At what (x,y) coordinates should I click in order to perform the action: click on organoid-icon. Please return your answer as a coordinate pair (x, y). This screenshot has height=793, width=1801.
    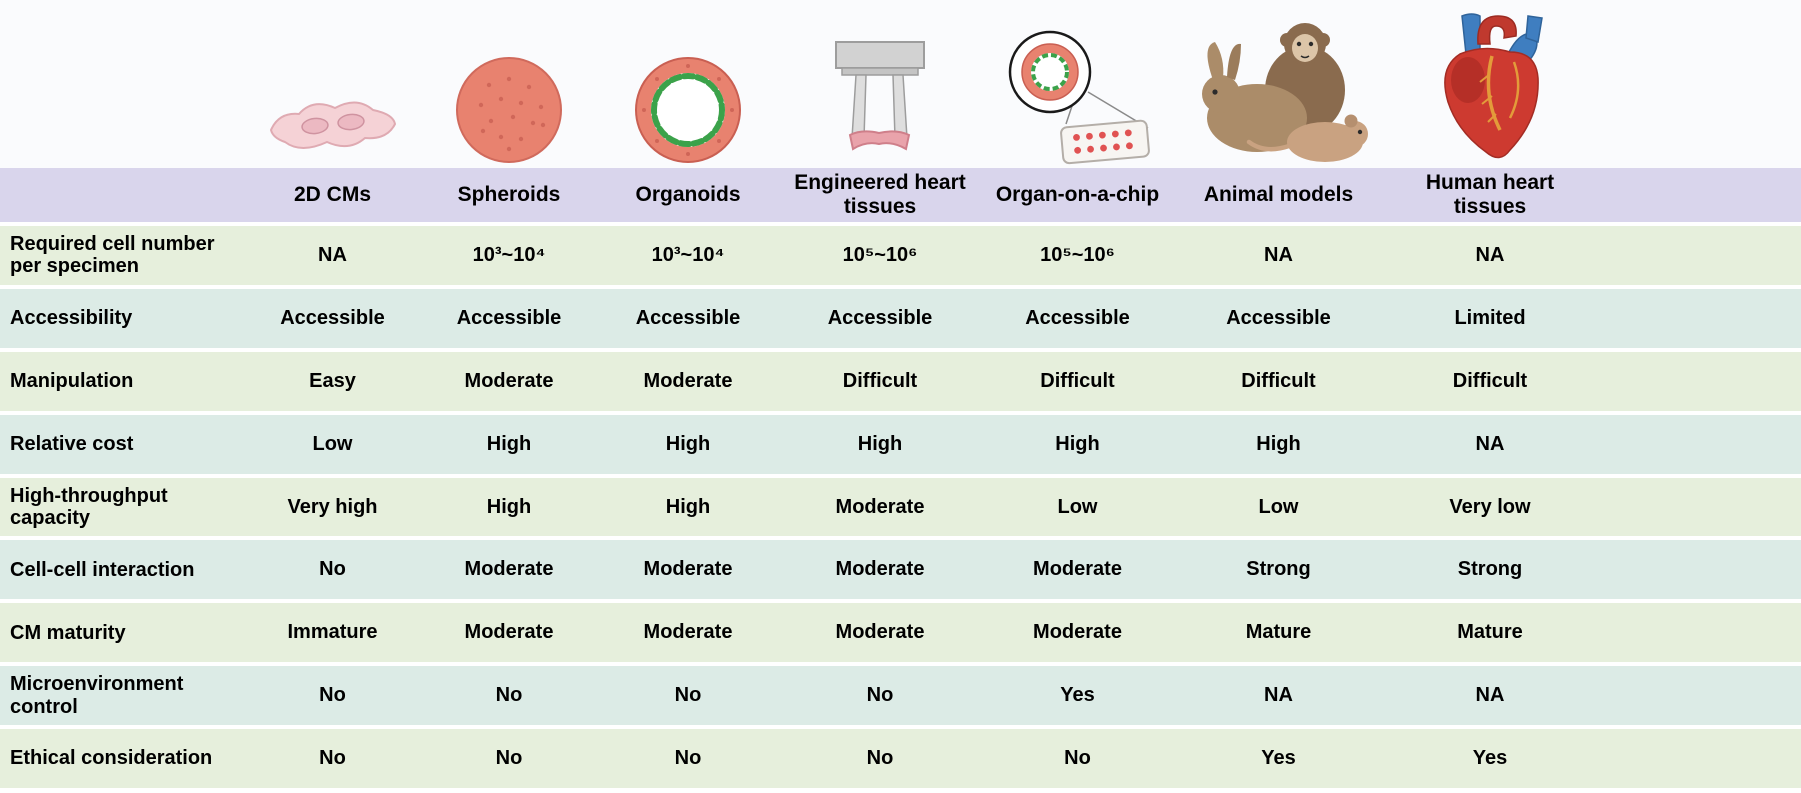
    Looking at the image, I should click on (688, 110).